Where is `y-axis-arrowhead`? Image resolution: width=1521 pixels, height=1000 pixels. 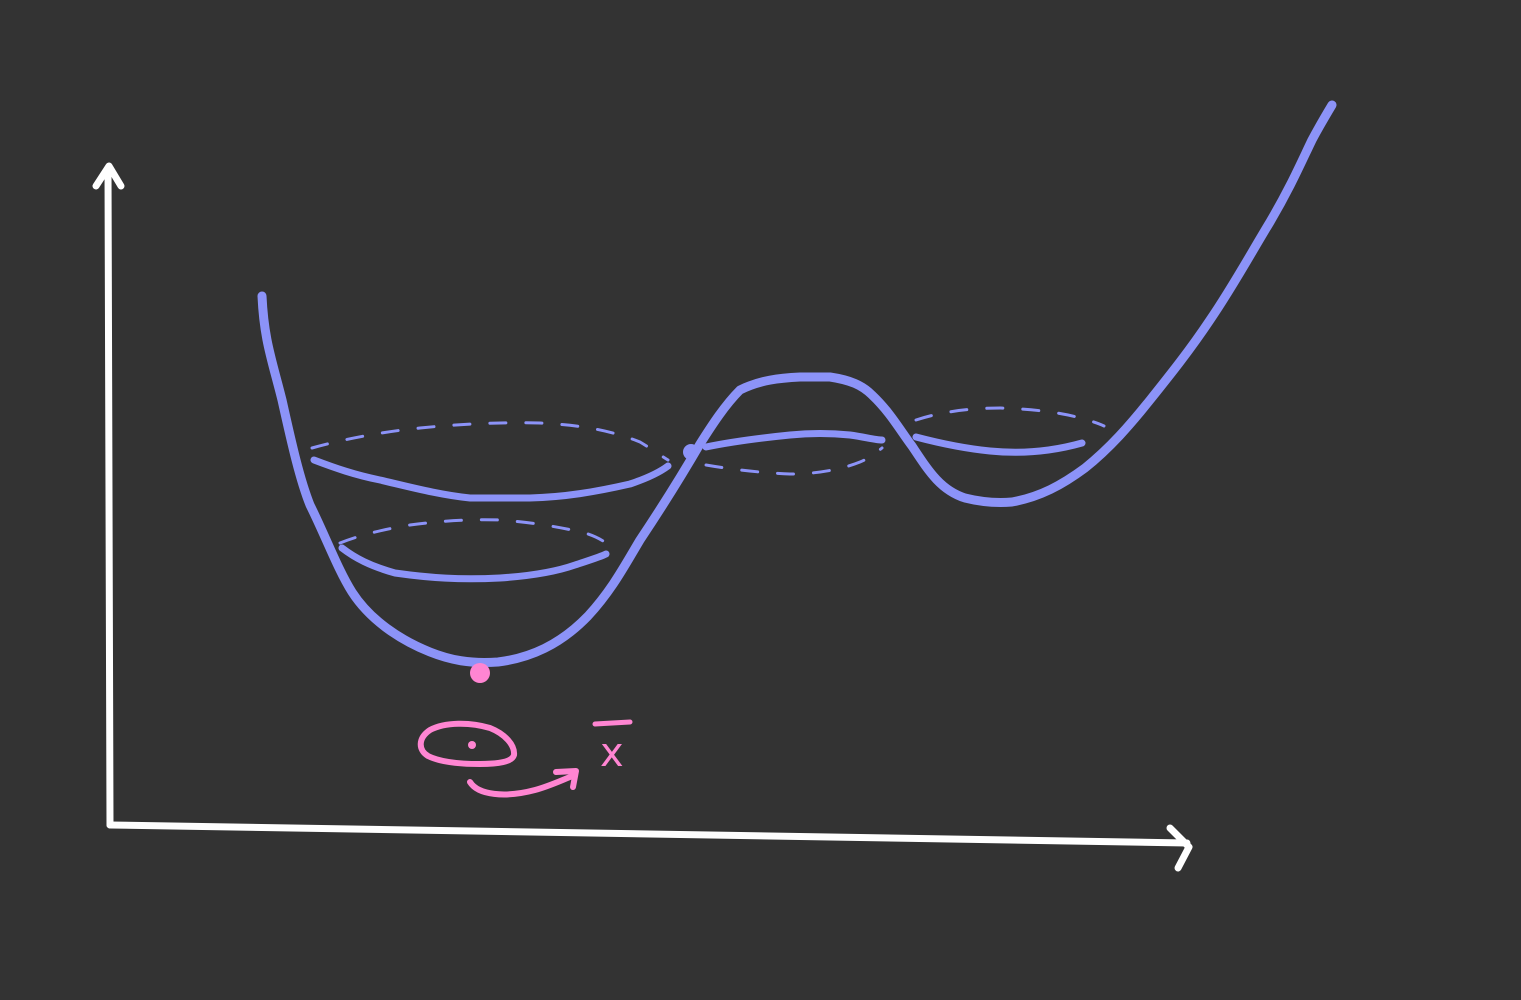
y-axis-arrowhead is located at coordinates (108, 176).